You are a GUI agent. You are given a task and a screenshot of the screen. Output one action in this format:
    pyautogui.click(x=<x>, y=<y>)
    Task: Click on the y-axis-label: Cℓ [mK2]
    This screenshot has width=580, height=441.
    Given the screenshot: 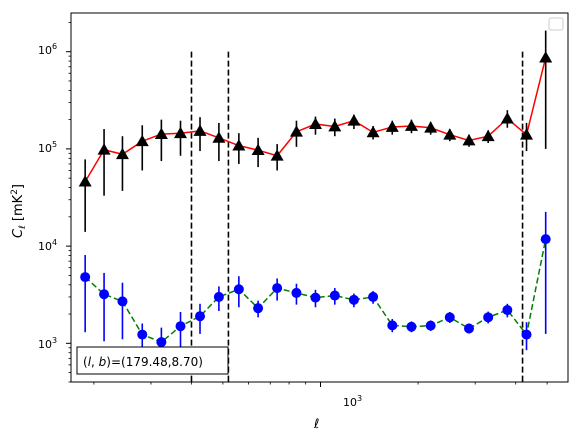 What is the action you would take?
    pyautogui.click(x=19, y=211)
    